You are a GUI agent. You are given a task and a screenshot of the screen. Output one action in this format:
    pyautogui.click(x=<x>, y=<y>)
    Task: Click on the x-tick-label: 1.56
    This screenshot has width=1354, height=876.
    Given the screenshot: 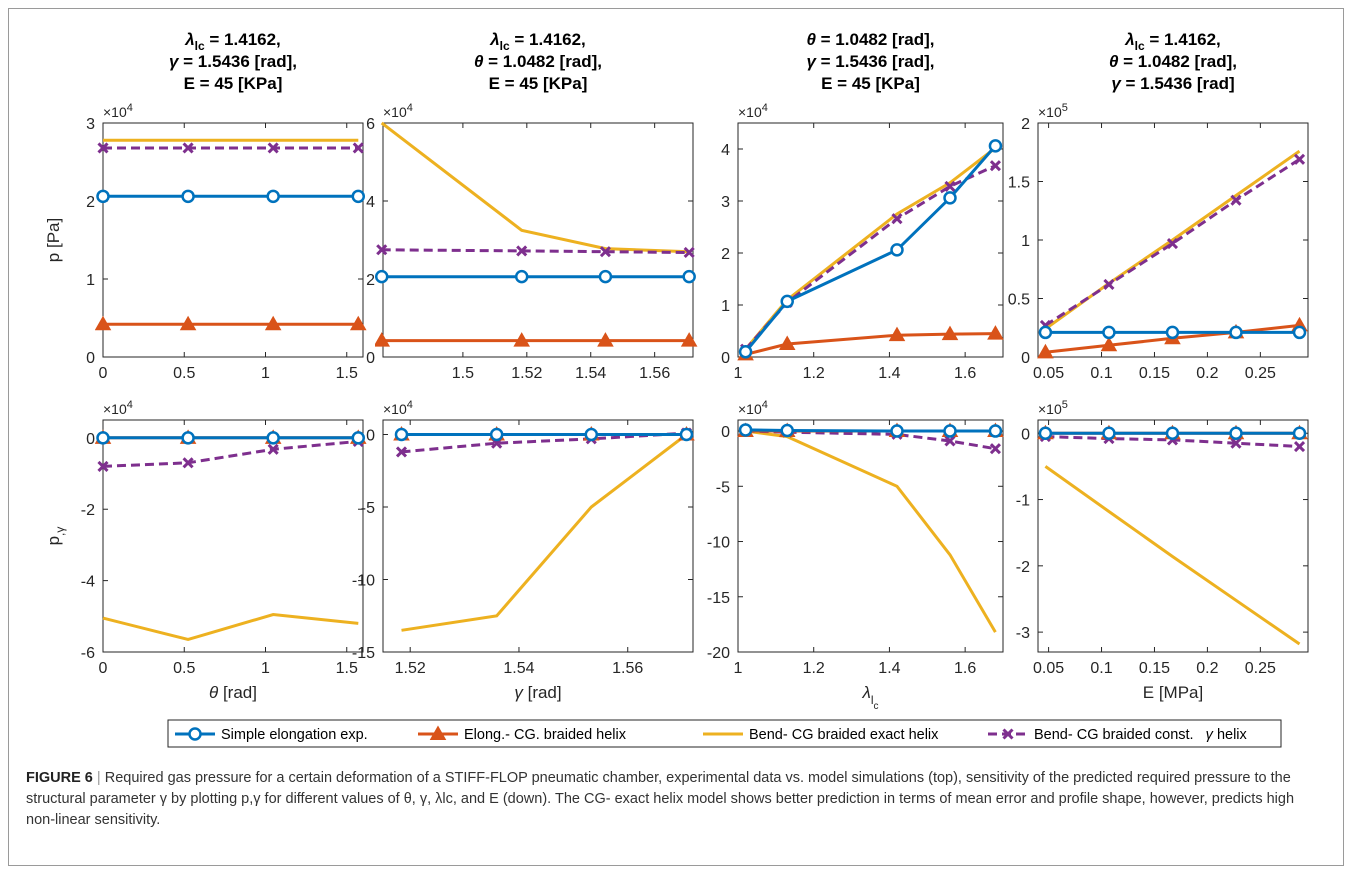 What is the action you would take?
    pyautogui.click(x=627, y=668)
    